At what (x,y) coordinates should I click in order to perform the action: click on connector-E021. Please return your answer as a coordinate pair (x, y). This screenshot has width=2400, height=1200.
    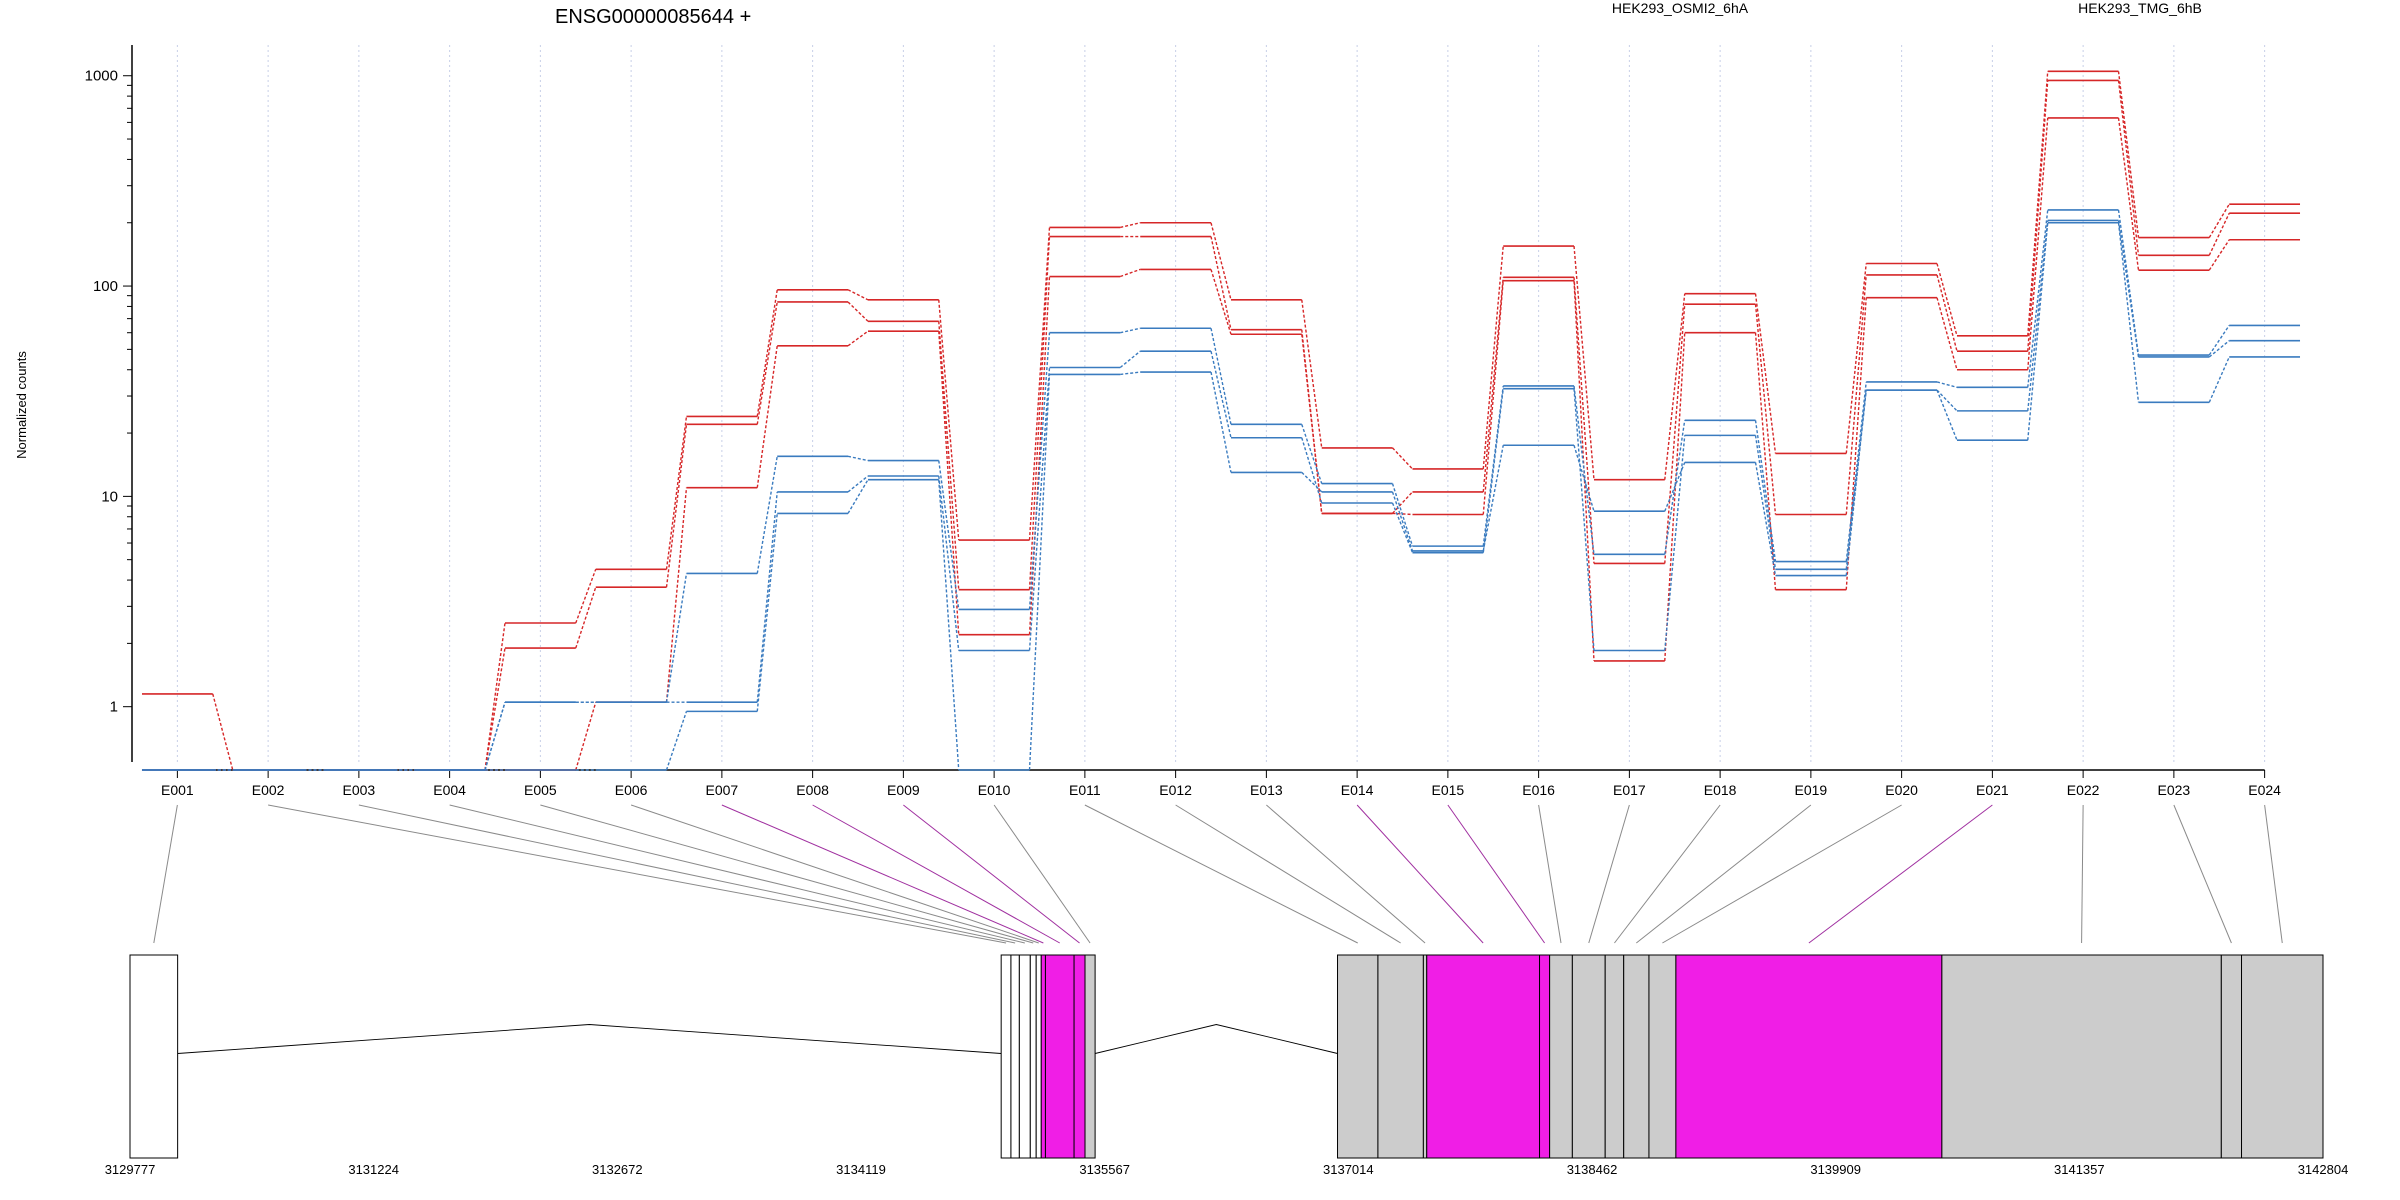
    Looking at the image, I should click on (1900, 874).